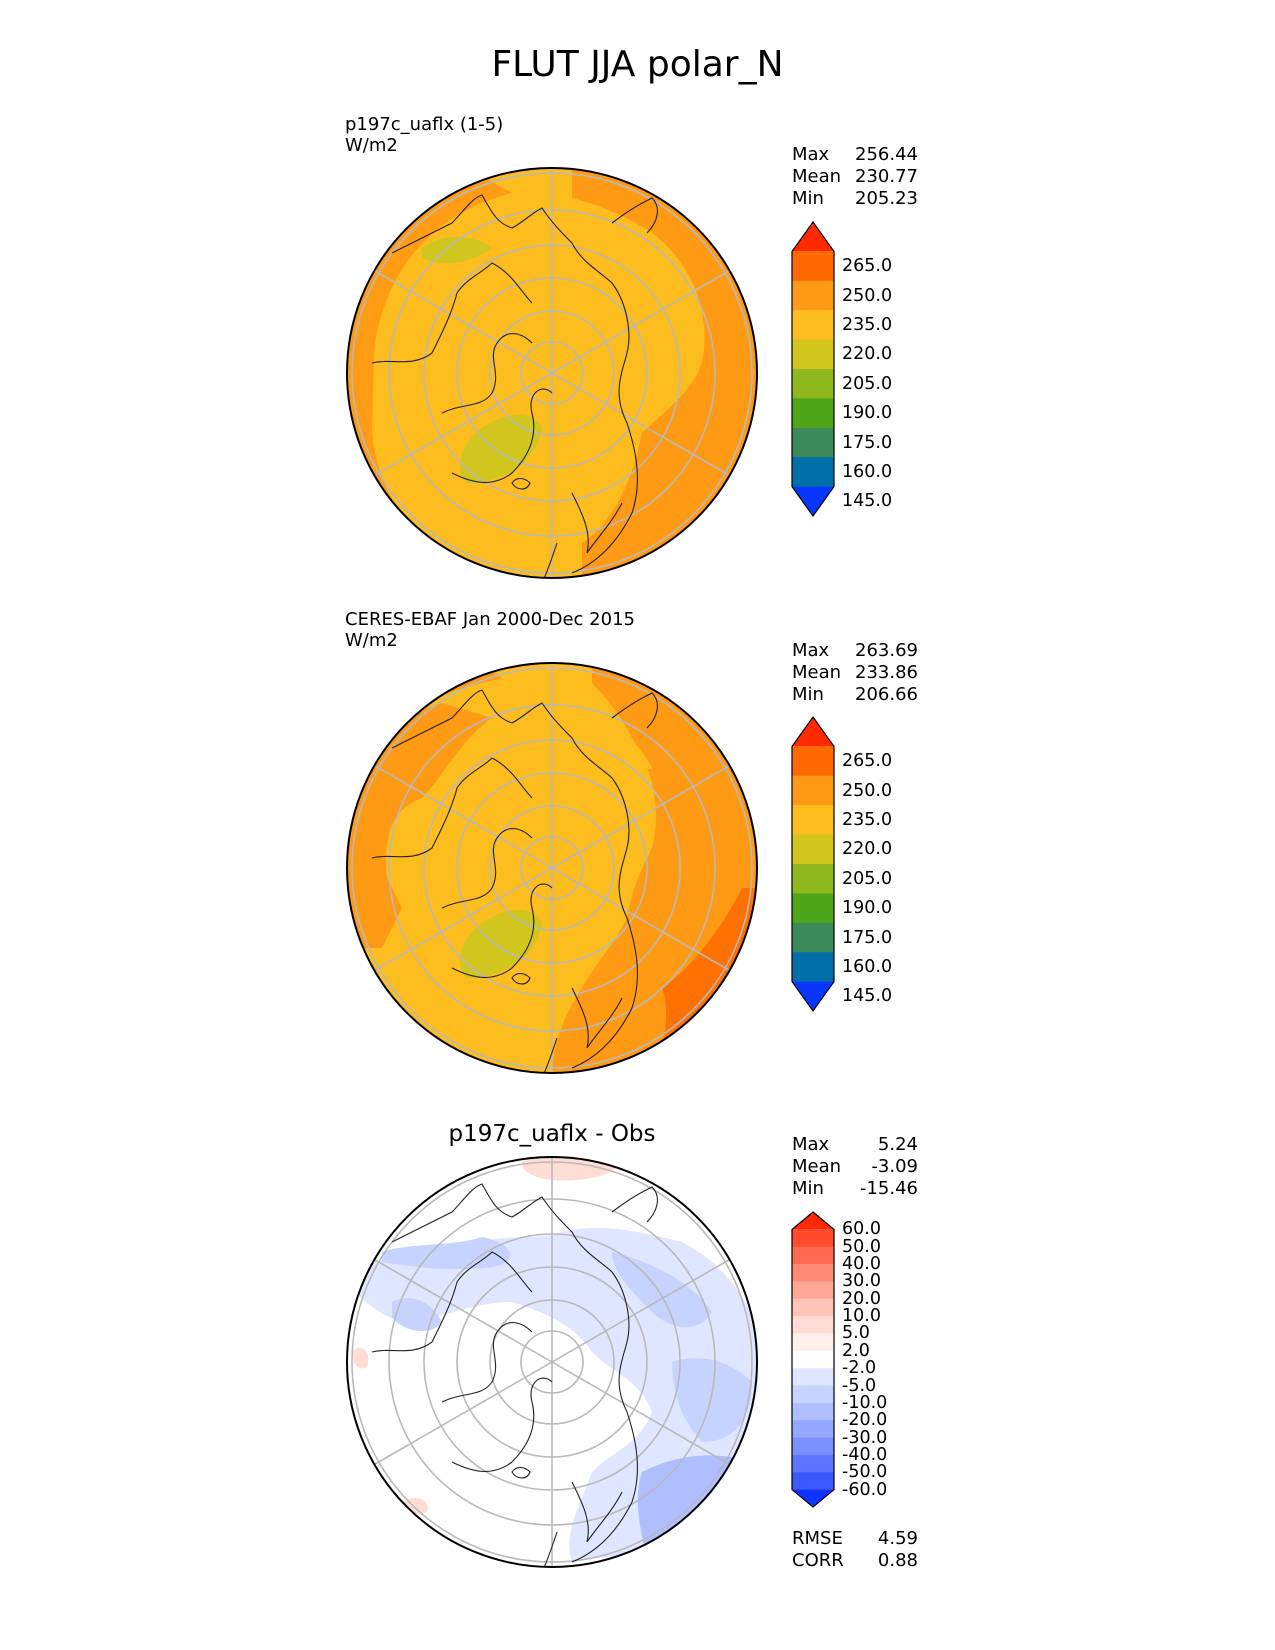  Describe the element at coordinates (865, 1472) in the screenshot. I see `colorbar-tick-label: -50.0` at that location.